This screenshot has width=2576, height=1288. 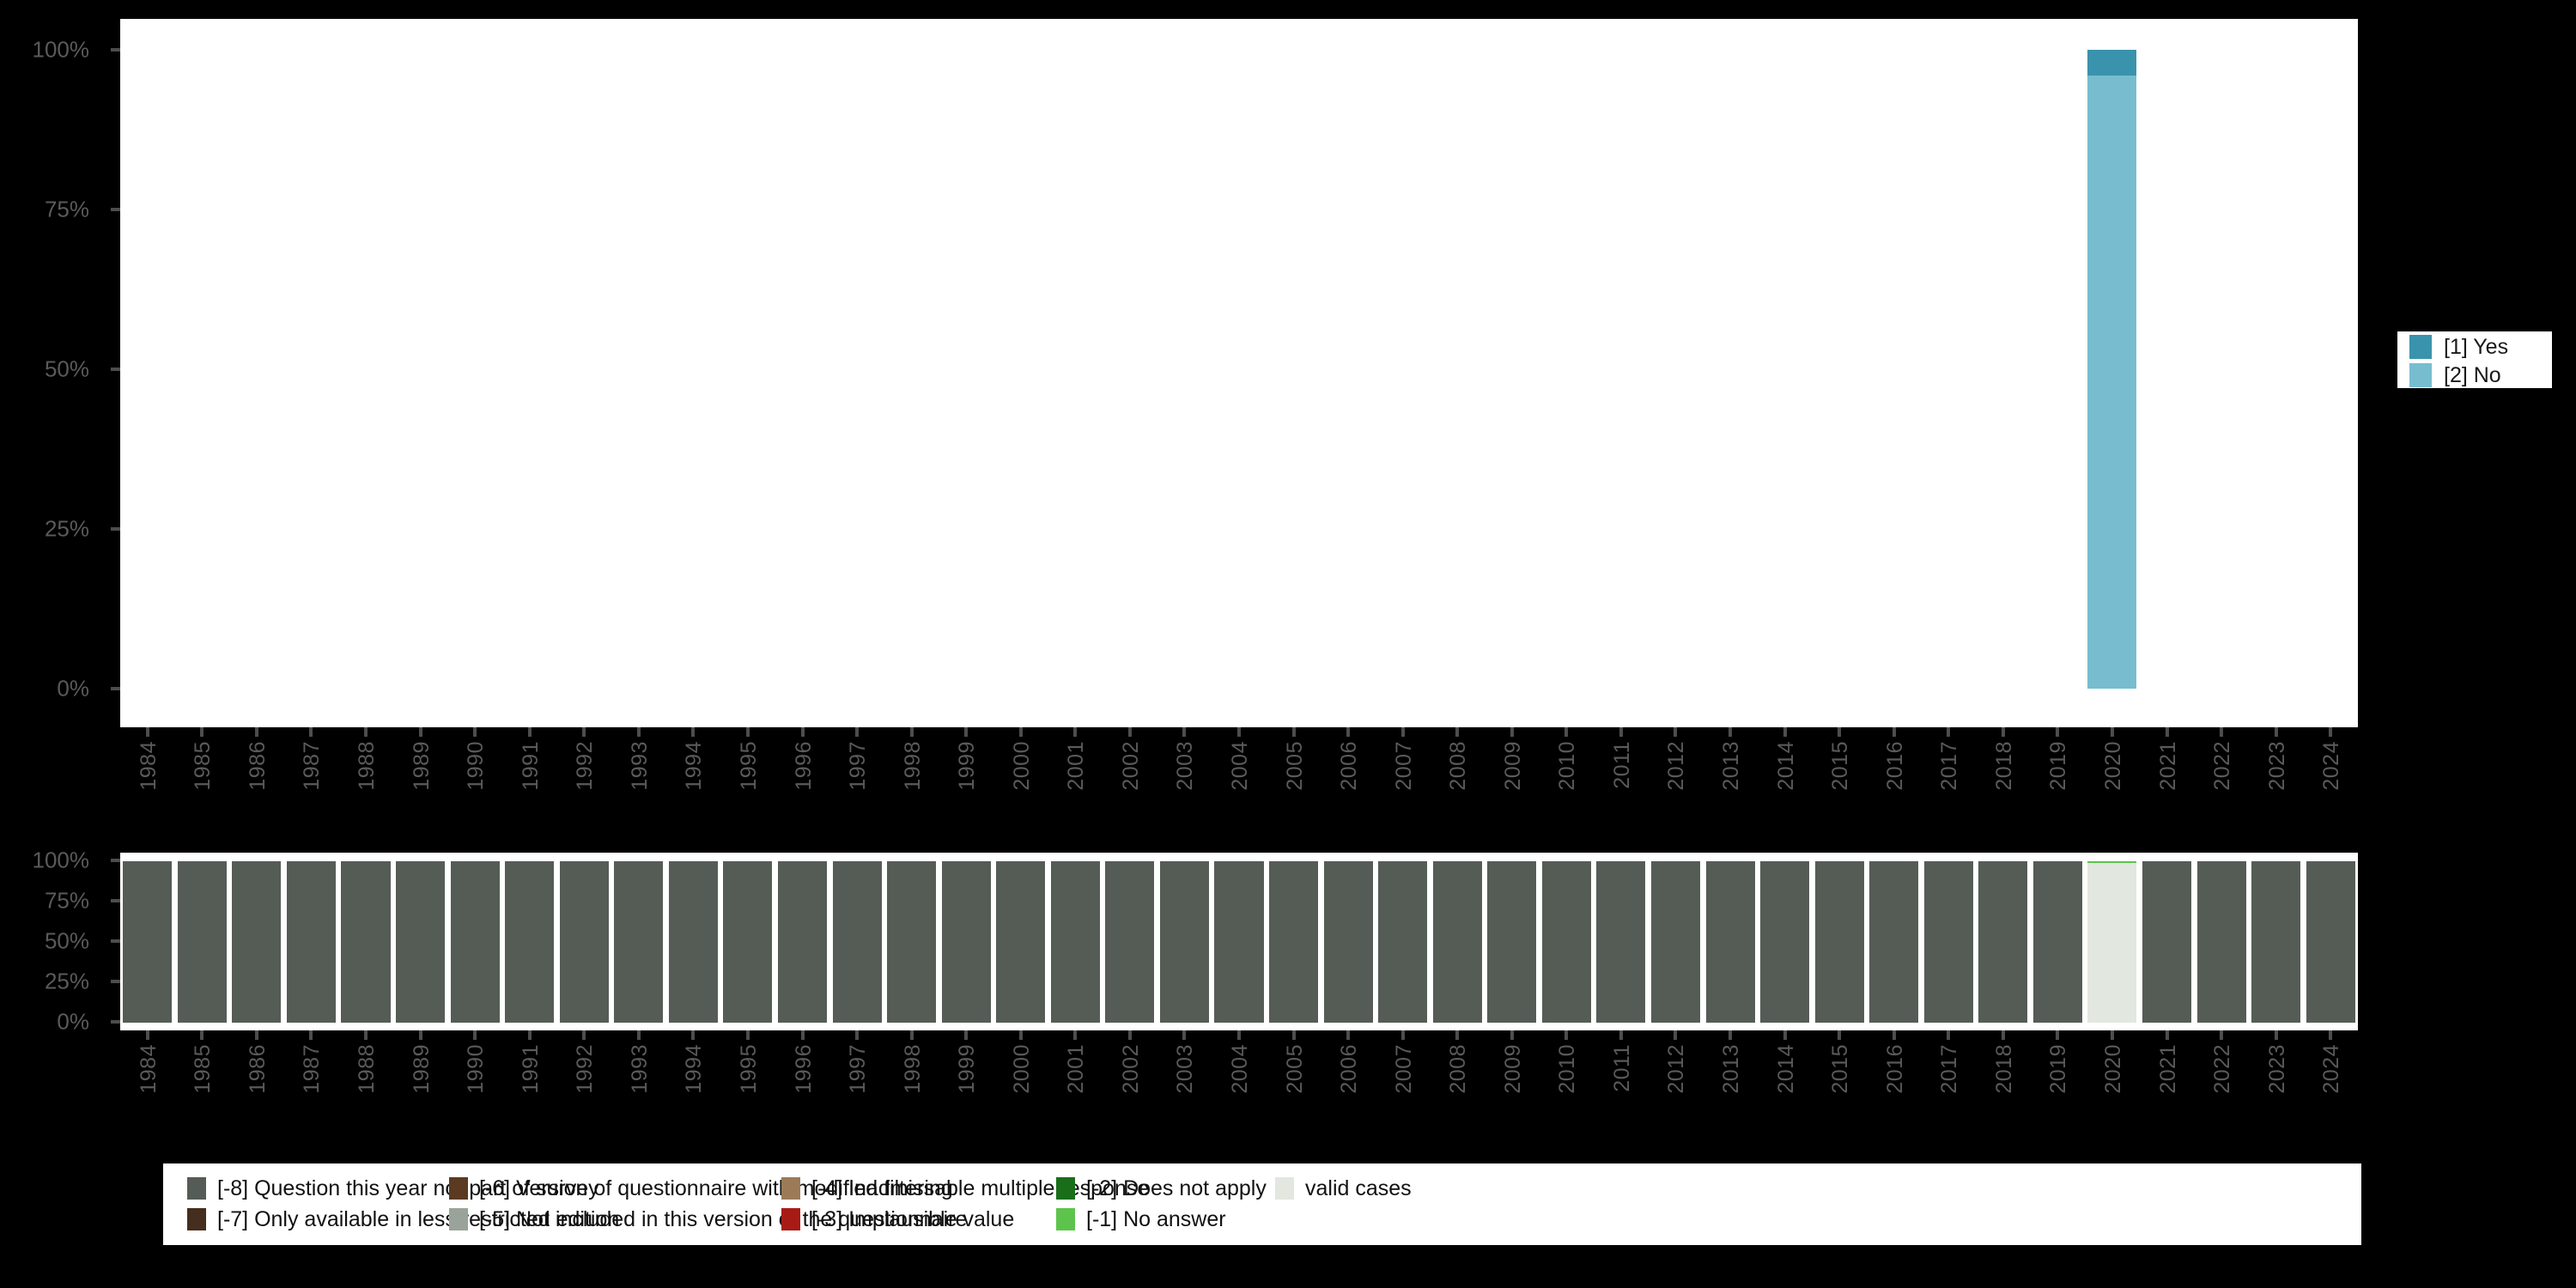 I want to click on series-legend-item: [1] Yes, so click(x=2458, y=347).